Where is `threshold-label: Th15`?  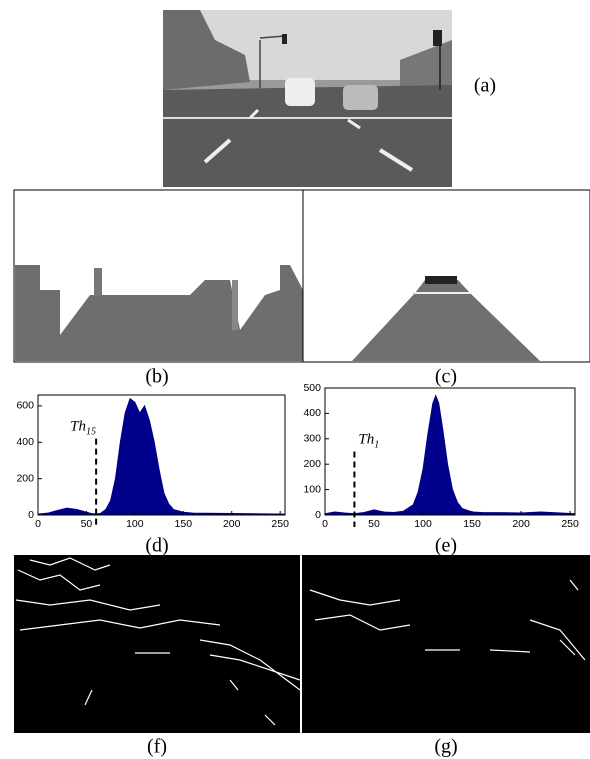
threshold-label: Th15 is located at coordinates (83, 428).